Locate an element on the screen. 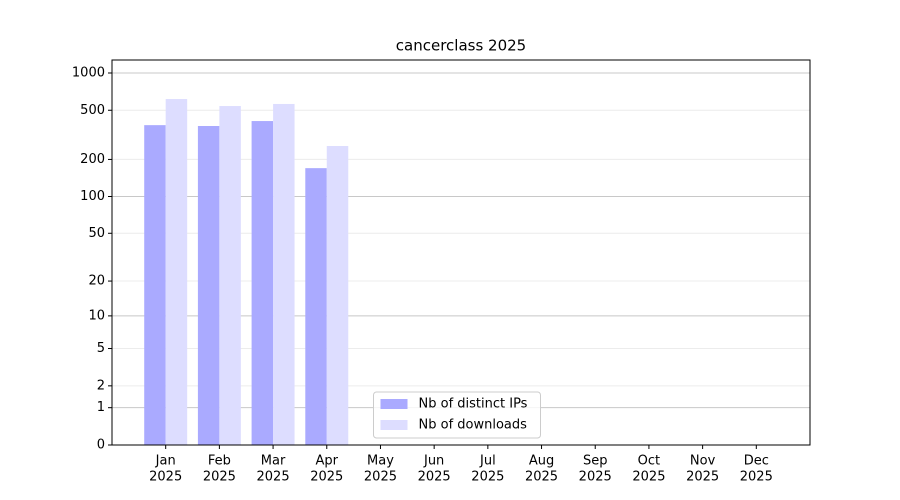  y-tick-label: 0 is located at coordinates (101, 445).